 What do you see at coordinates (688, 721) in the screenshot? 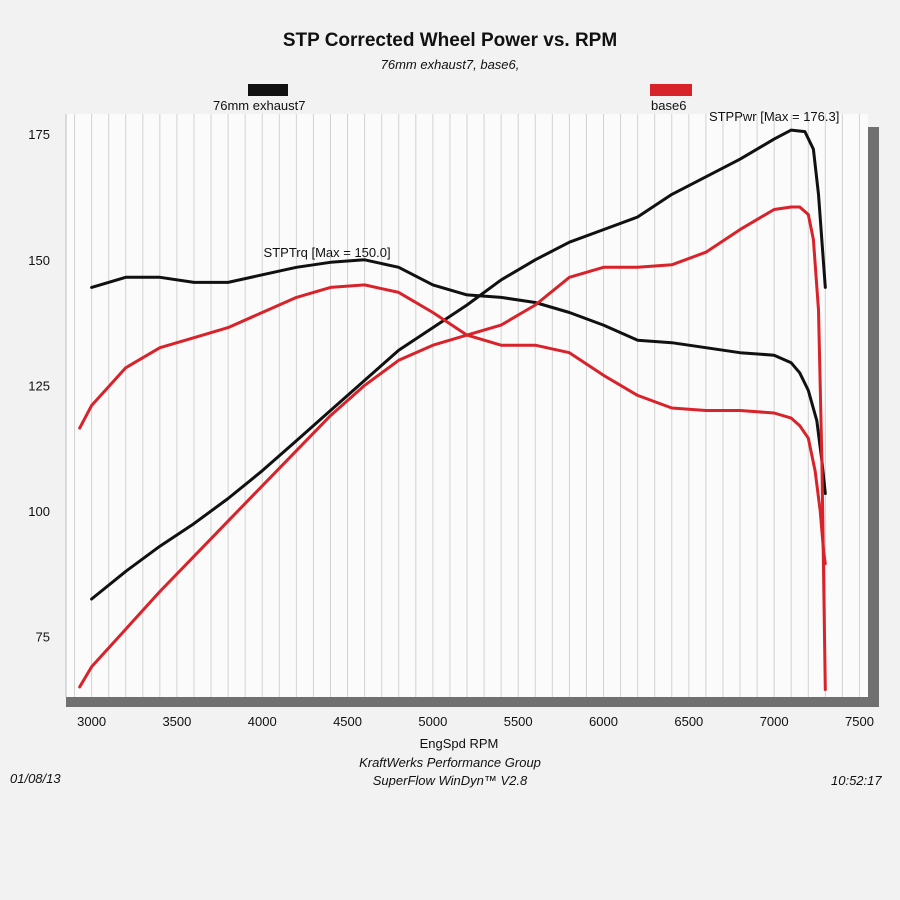
I see `x-tick-label: 6500` at bounding box center [688, 721].